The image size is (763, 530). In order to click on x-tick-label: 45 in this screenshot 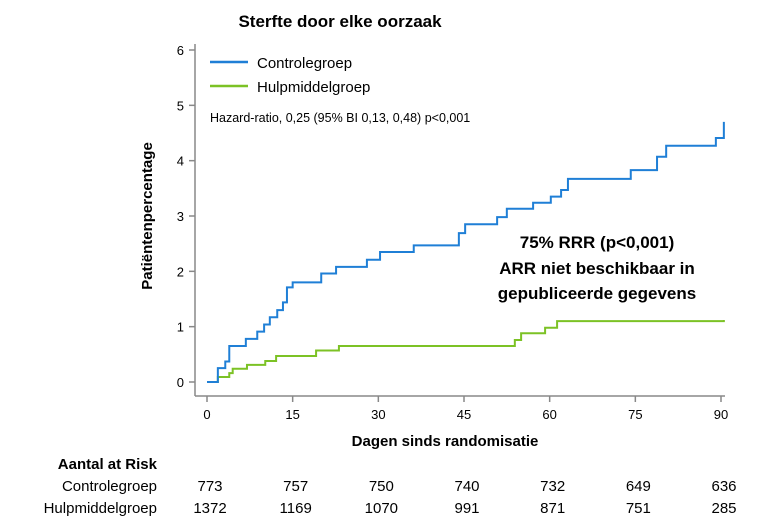, I will do `click(464, 414)`.